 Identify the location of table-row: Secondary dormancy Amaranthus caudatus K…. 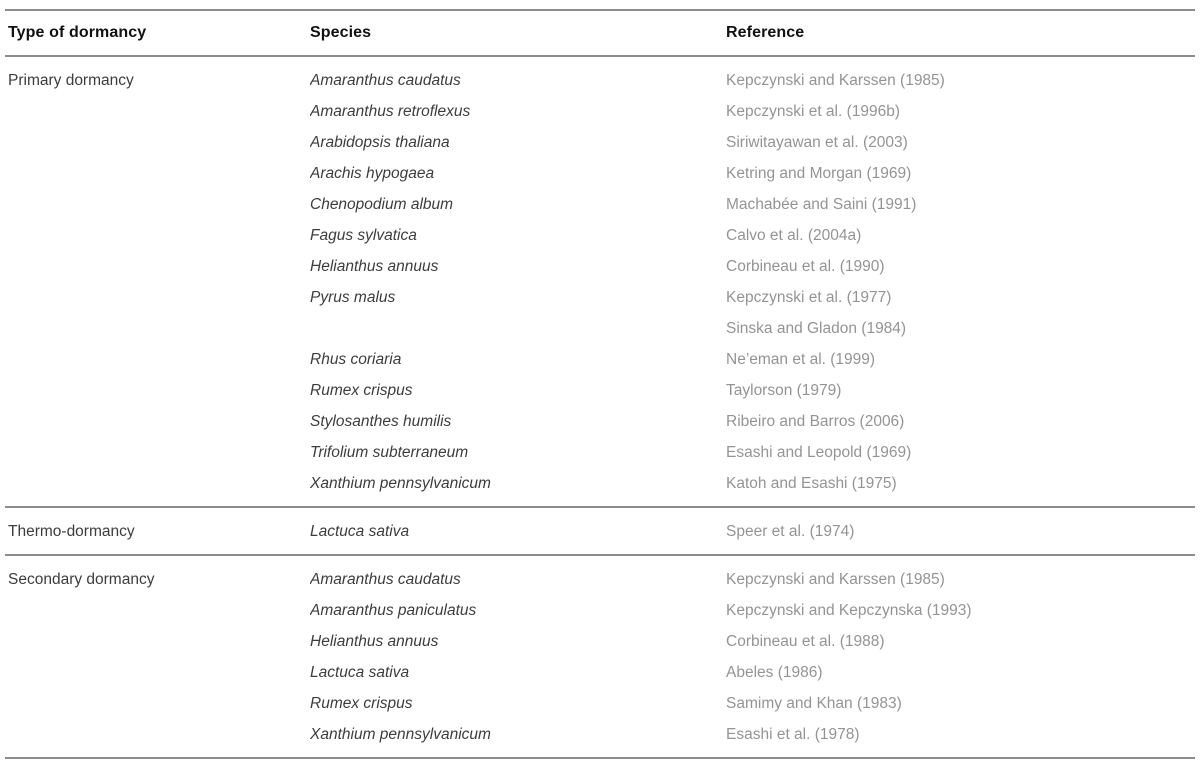
(600, 579).